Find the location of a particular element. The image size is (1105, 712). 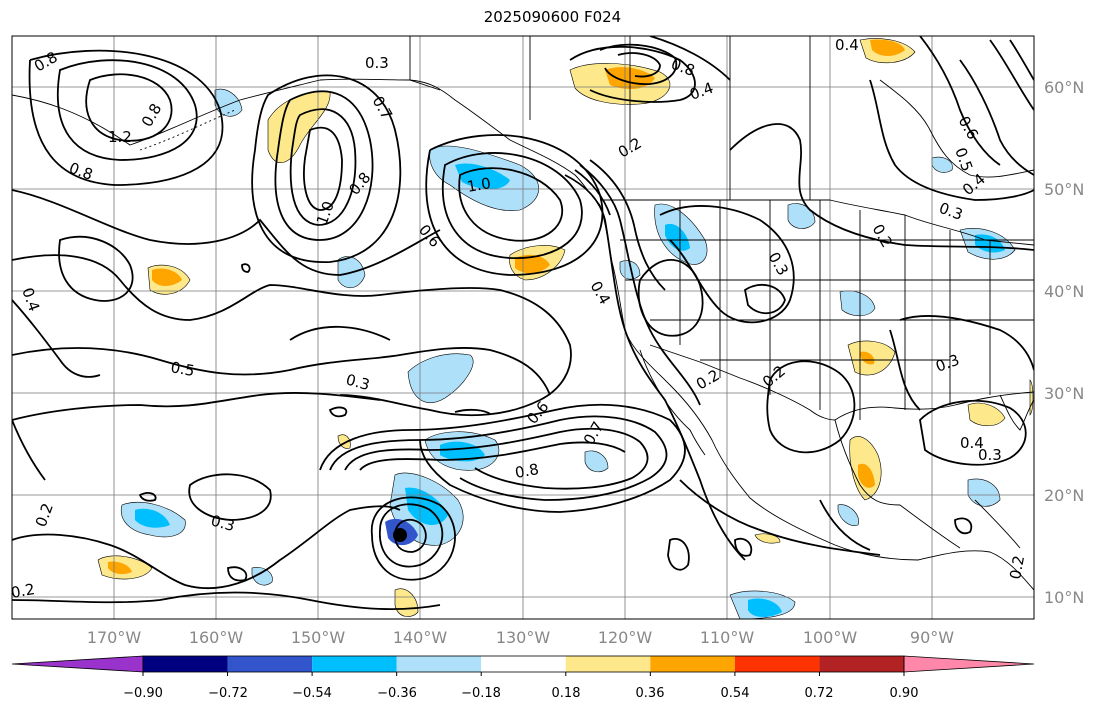

colorbar-border is located at coordinates (523, 664).